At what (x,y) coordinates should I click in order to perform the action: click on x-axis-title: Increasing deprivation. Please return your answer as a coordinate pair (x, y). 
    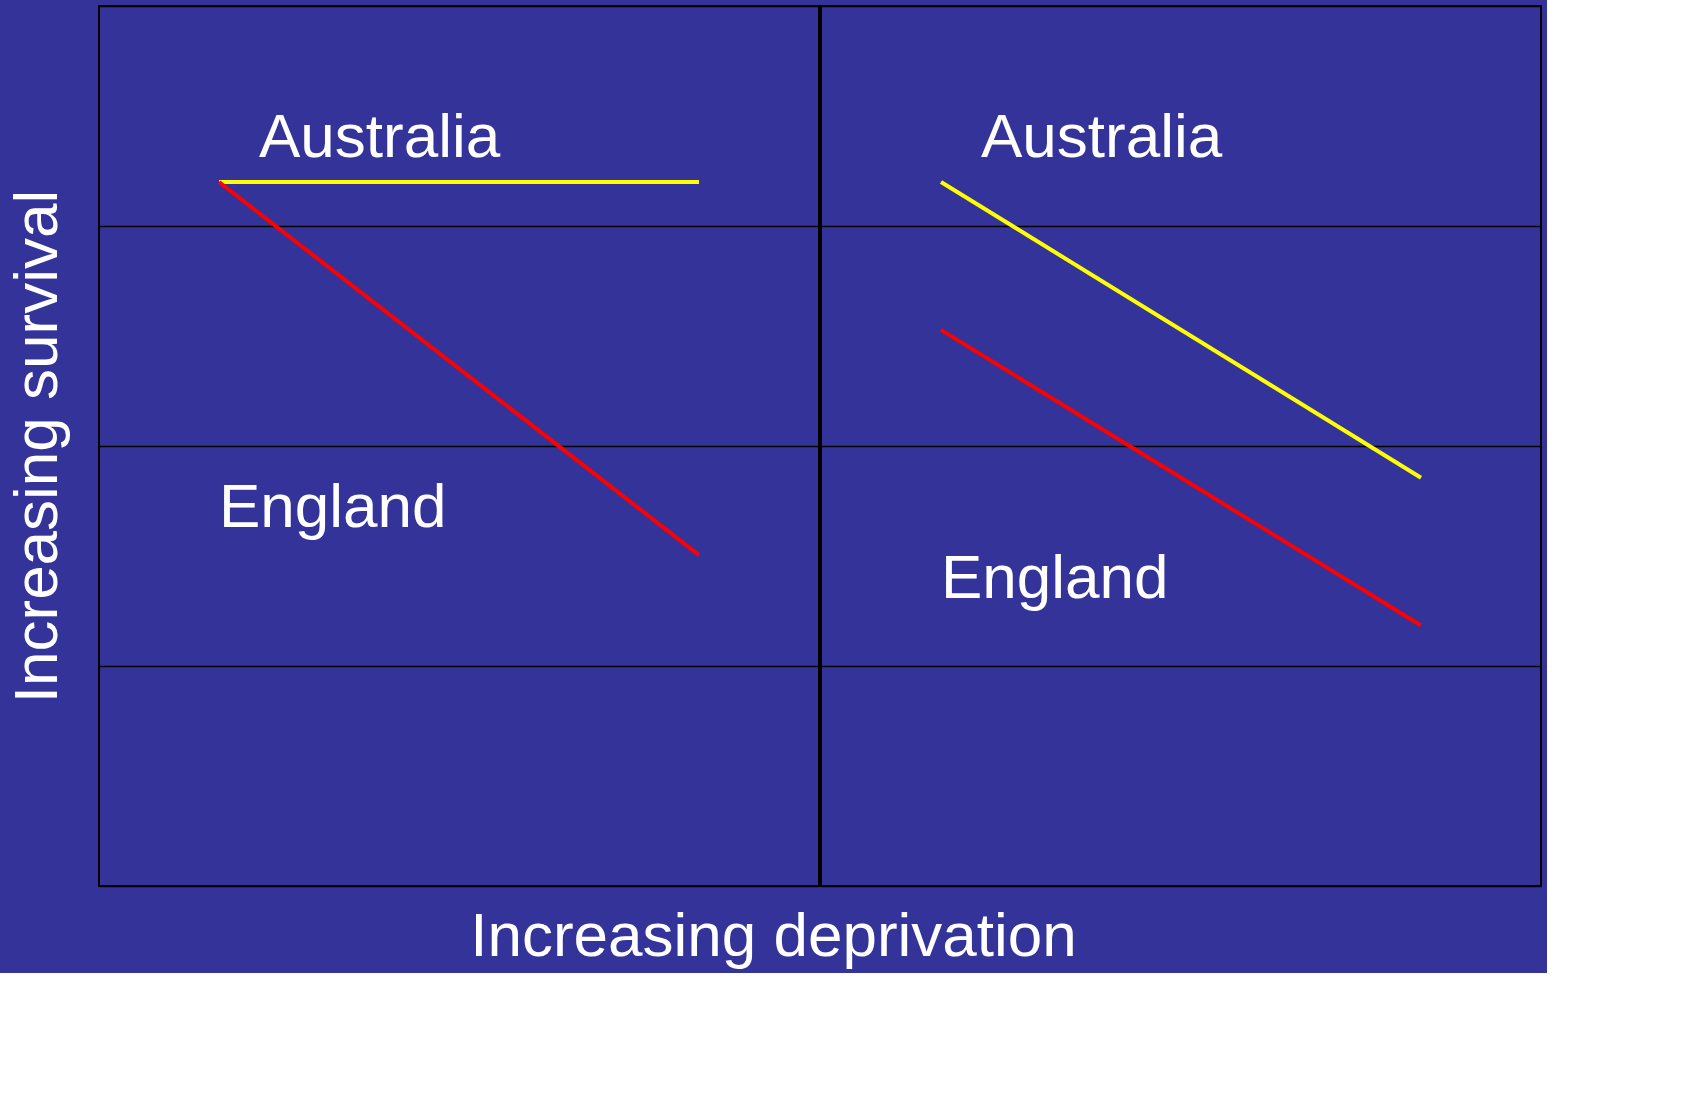
    Looking at the image, I should click on (773, 934).